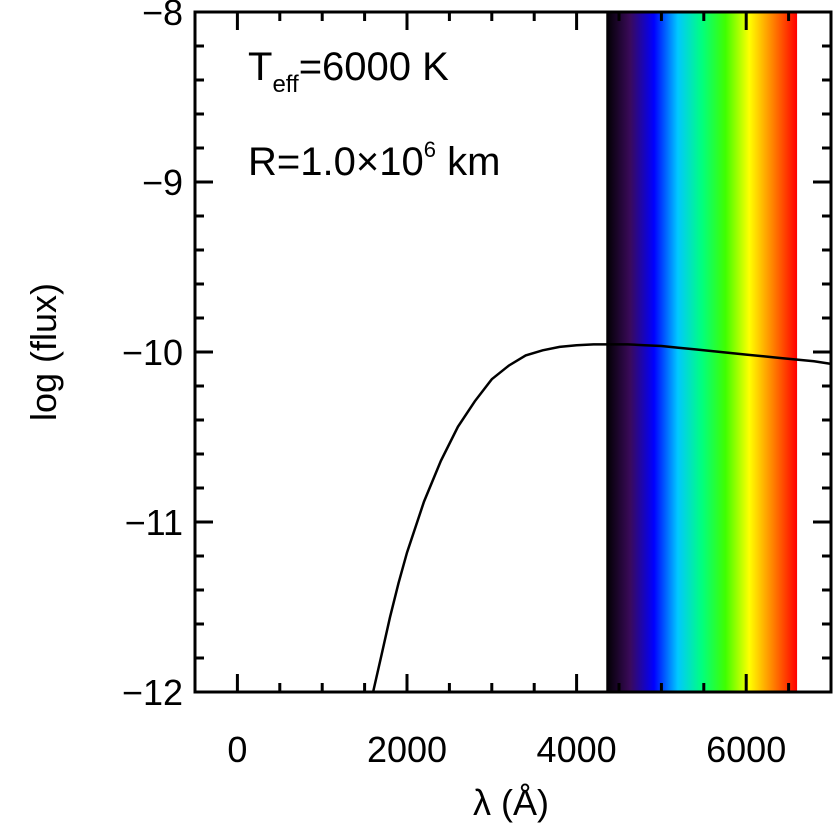 The width and height of the screenshot is (833, 831). I want to click on y-tick-label: −8, so click(162, 16).